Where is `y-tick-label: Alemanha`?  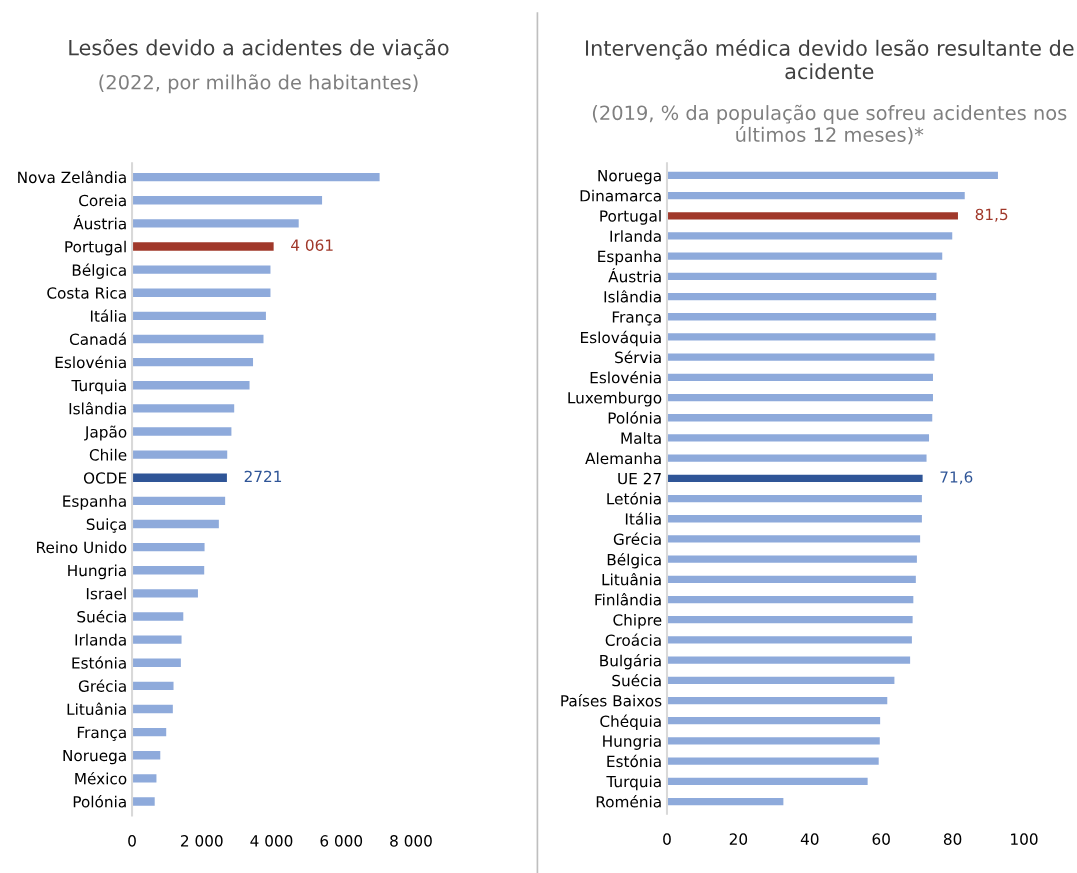
y-tick-label: Alemanha is located at coordinates (623, 458).